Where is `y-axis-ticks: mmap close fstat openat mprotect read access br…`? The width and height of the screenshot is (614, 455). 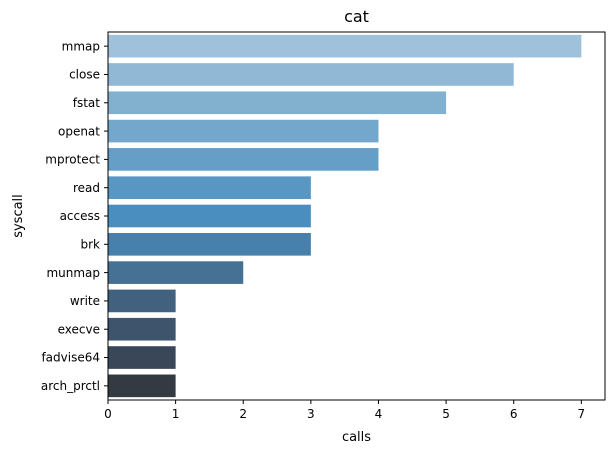 y-axis-ticks: mmap close fstat openat mprotect read access br… is located at coordinates (74, 216).